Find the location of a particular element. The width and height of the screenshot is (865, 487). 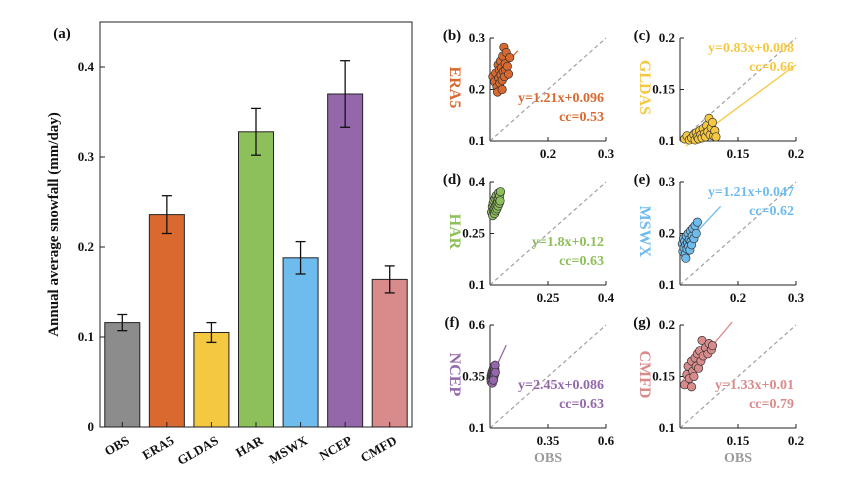

bar-gldas is located at coordinates (211, 380).